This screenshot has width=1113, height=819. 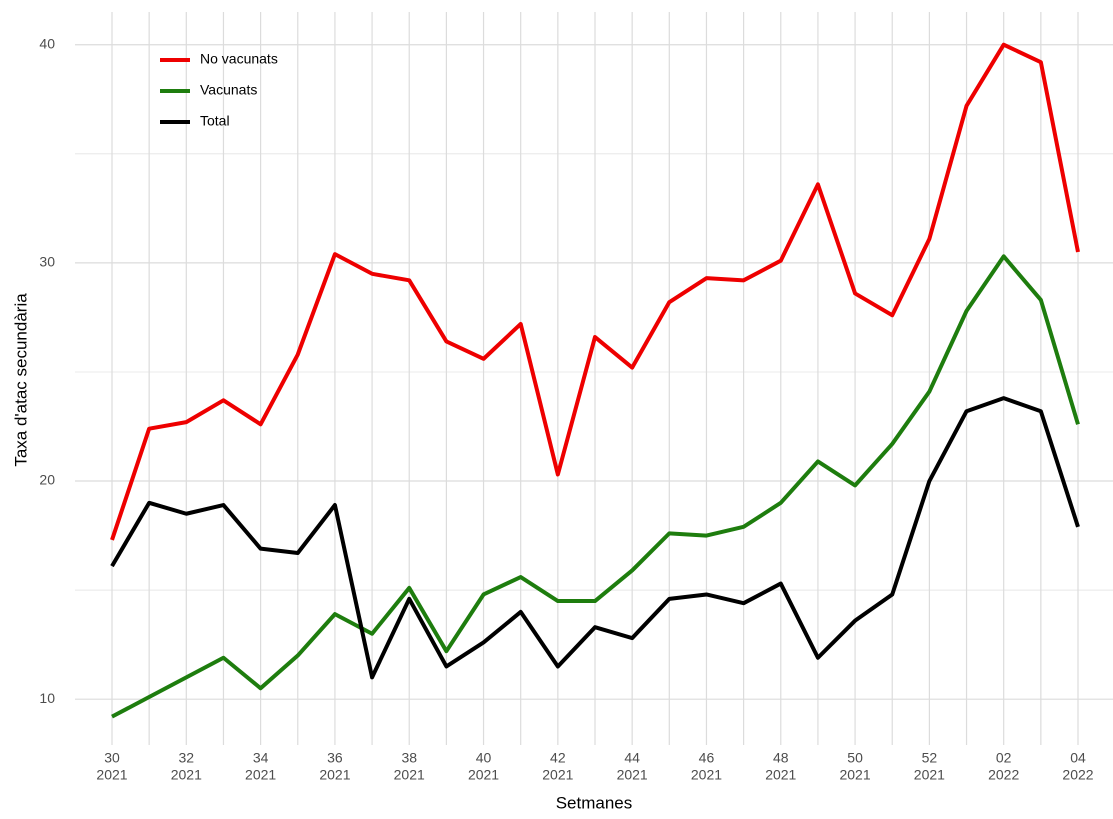 What do you see at coordinates (20, 380) in the screenshot?
I see `y-axis-title: Taxa d'atac secundària` at bounding box center [20, 380].